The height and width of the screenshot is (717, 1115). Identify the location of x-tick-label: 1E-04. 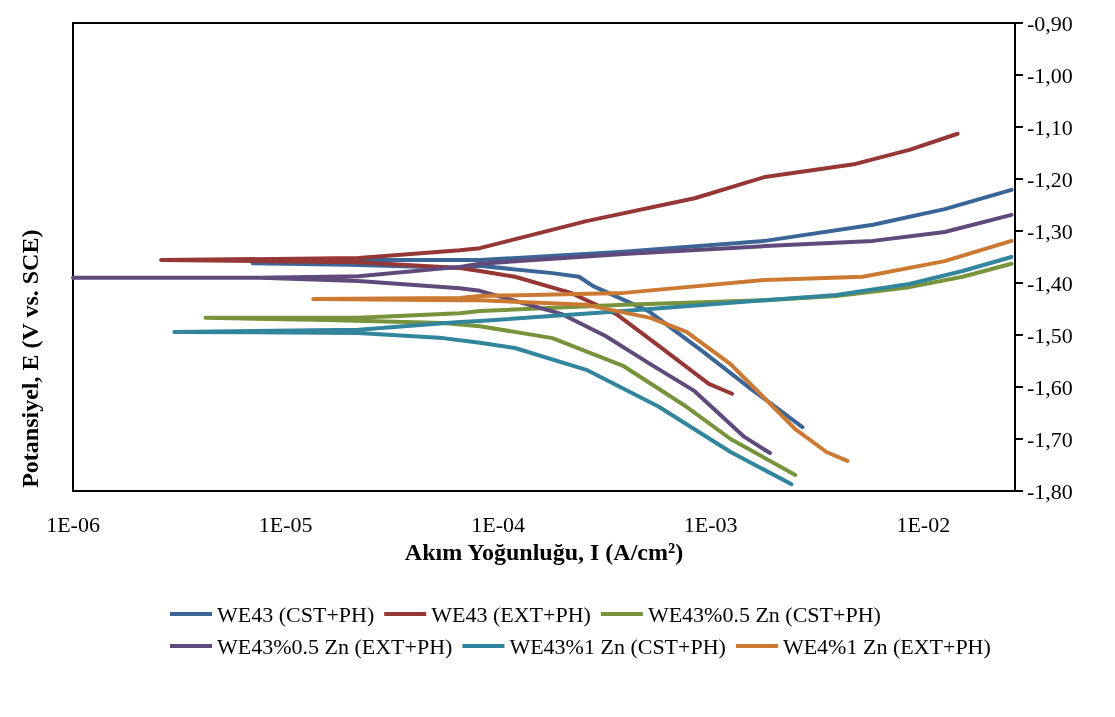
(498, 524).